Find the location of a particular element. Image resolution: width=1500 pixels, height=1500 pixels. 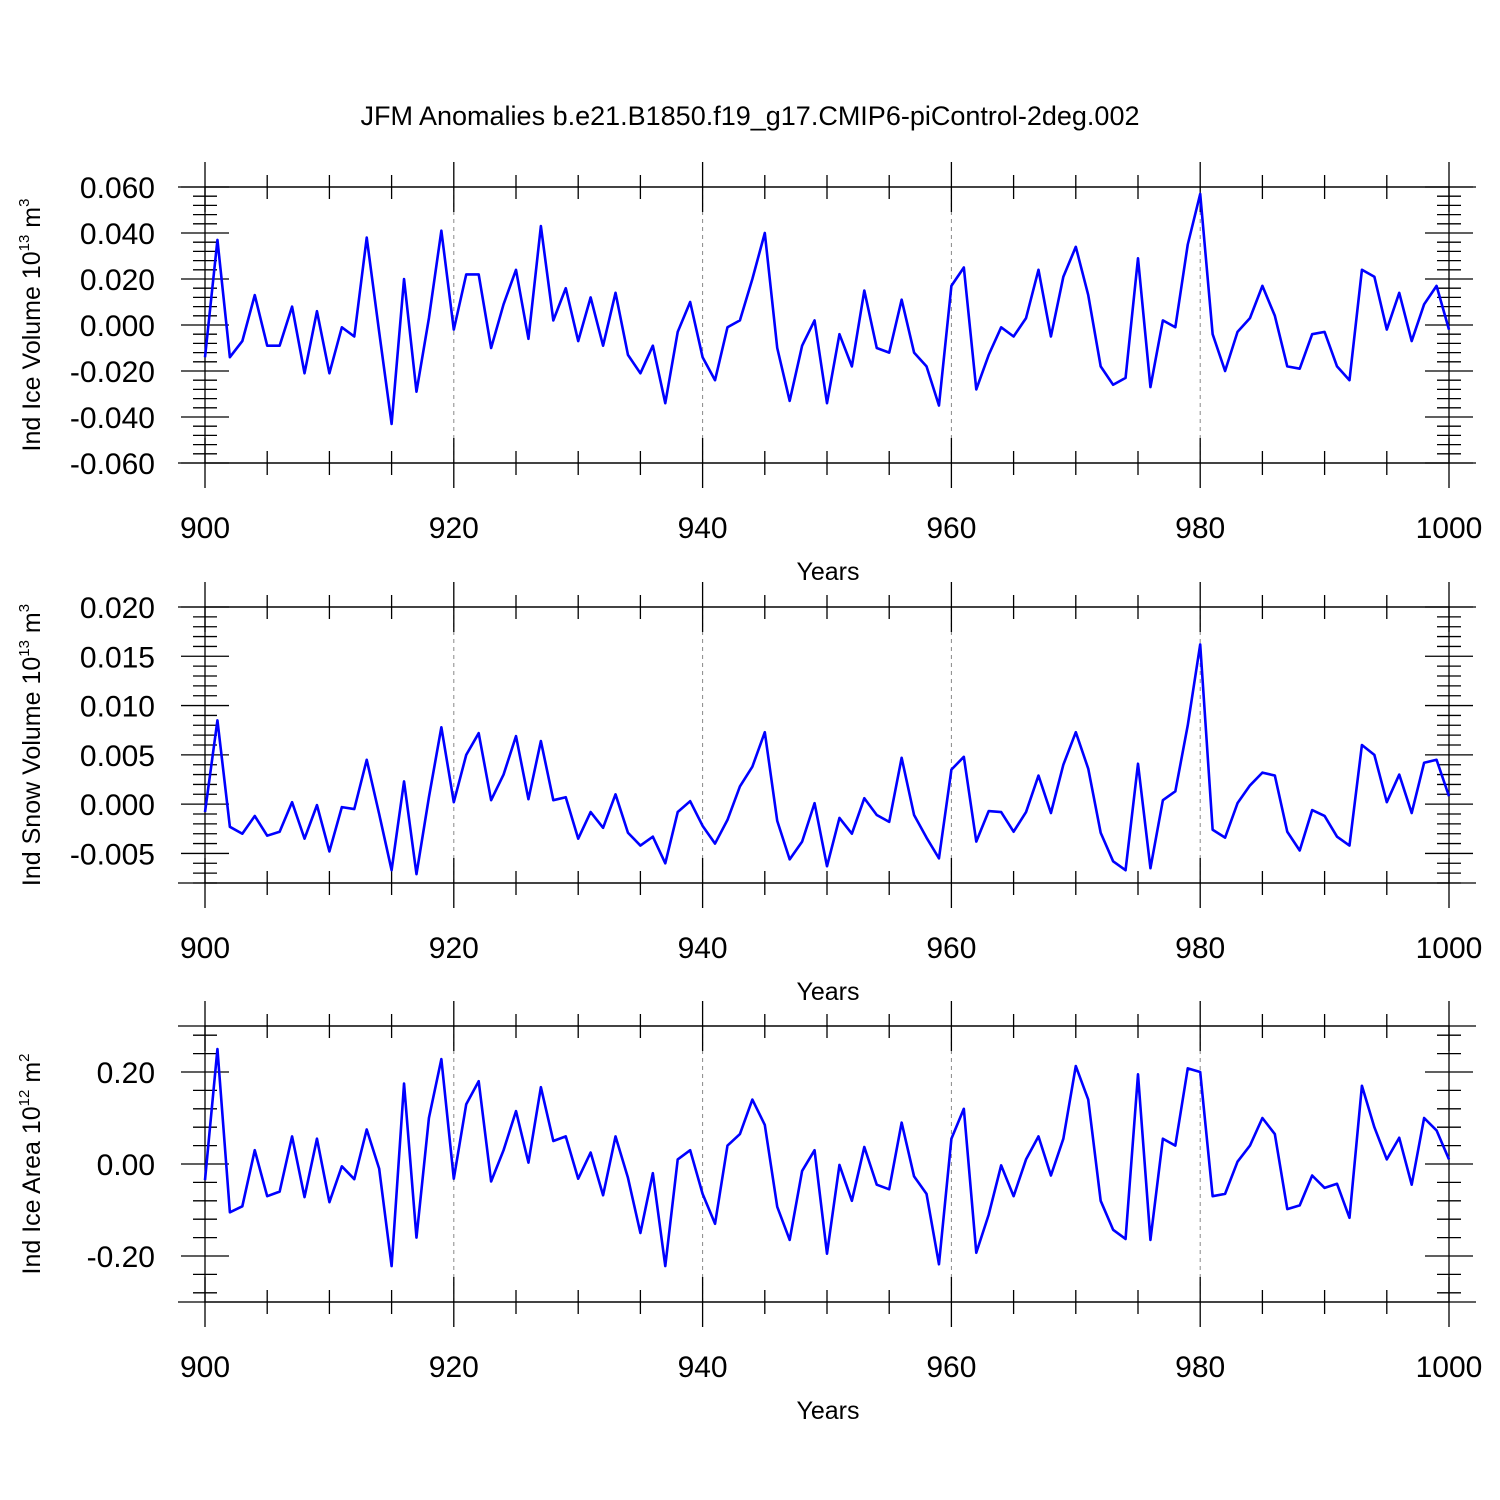

y-axis-label: Ind Ice Volume 1013 m3 is located at coordinates (31, 325).